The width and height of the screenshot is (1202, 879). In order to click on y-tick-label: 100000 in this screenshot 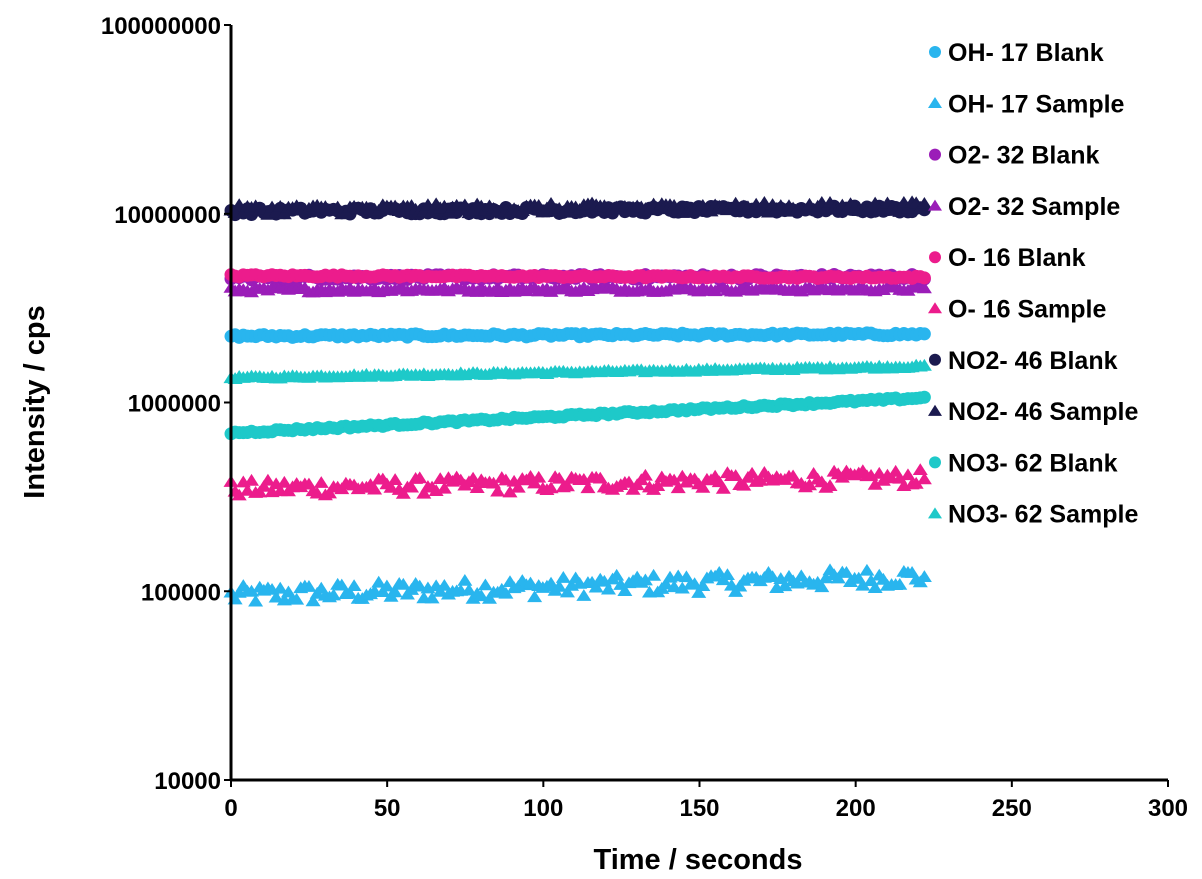, I will do `click(181, 592)`.